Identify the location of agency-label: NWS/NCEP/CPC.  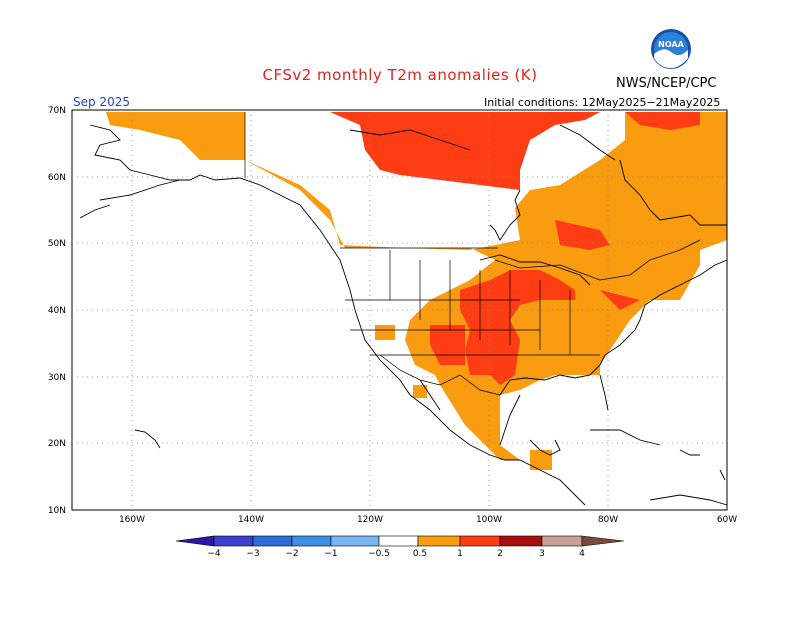
(666, 83).